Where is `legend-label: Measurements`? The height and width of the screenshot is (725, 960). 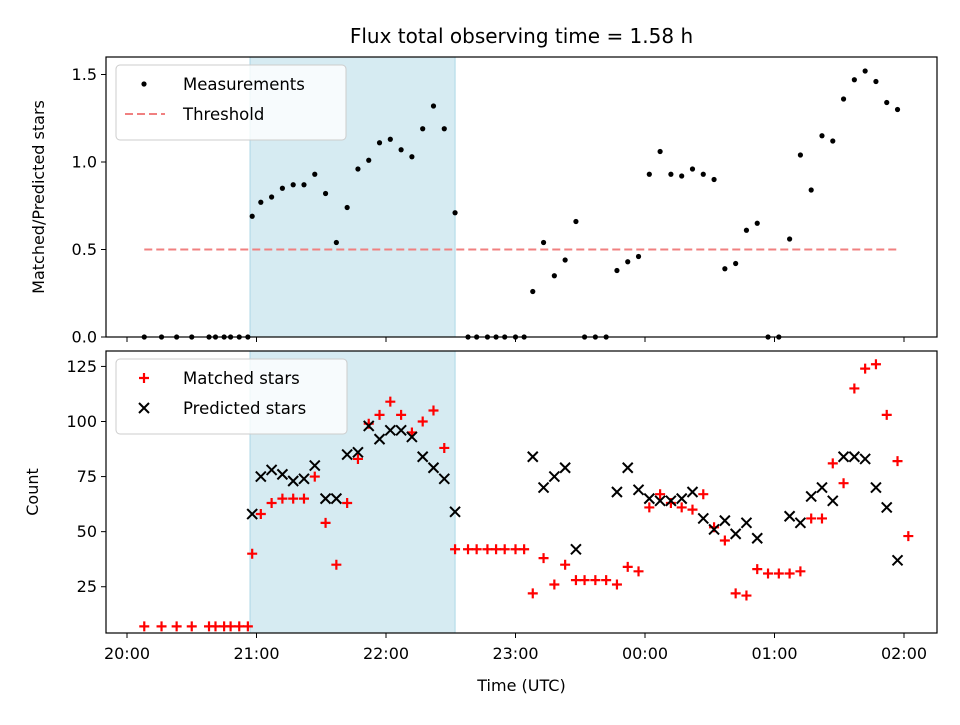
legend-label: Measurements is located at coordinates (244, 84).